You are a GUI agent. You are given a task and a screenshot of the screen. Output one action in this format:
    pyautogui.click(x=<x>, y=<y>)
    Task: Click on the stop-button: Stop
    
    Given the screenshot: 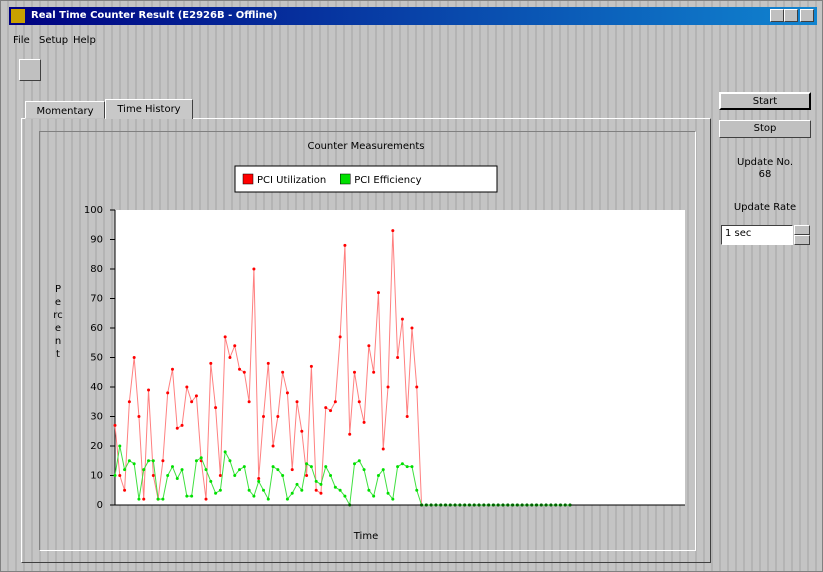 What is the action you would take?
    pyautogui.click(x=765, y=129)
    